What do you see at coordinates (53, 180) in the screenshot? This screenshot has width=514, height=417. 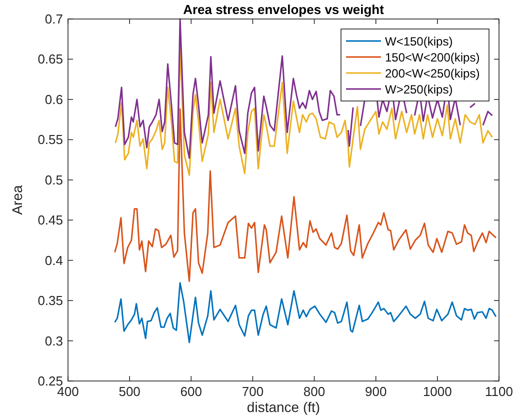 I see `y-tick-label: 0.5` at bounding box center [53, 180].